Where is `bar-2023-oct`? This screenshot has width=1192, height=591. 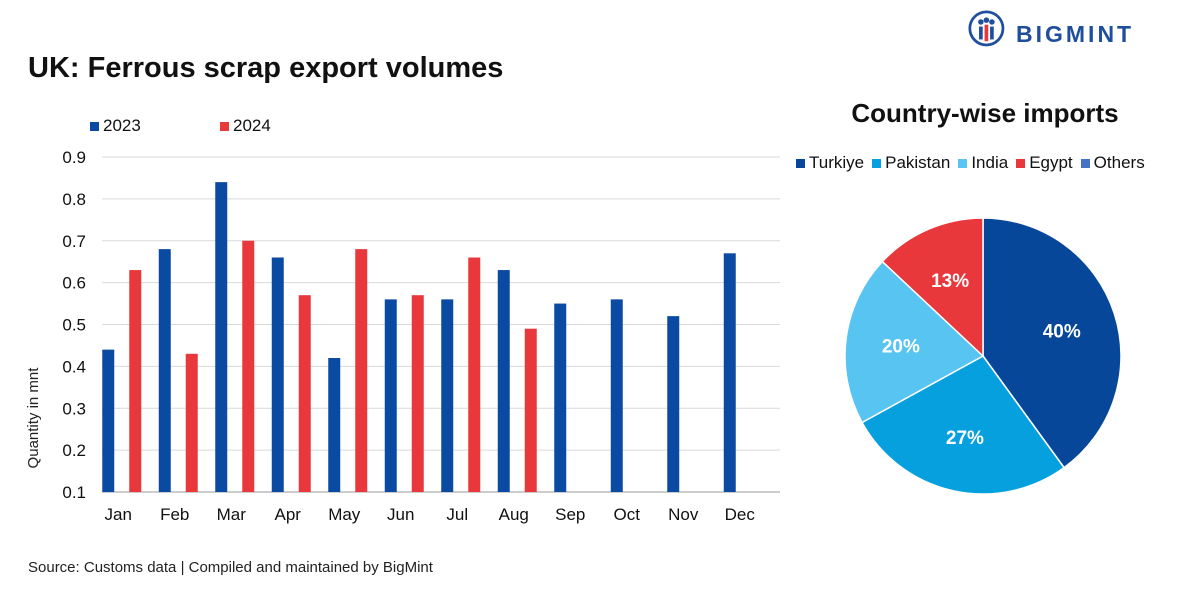
bar-2023-oct is located at coordinates (616, 395).